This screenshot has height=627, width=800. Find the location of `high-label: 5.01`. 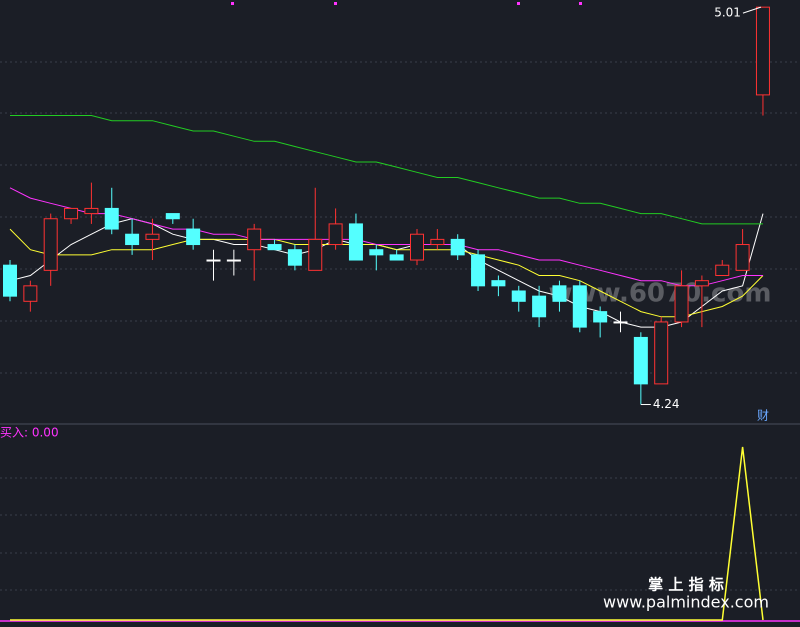

high-label: 5.01 is located at coordinates (727, 13).